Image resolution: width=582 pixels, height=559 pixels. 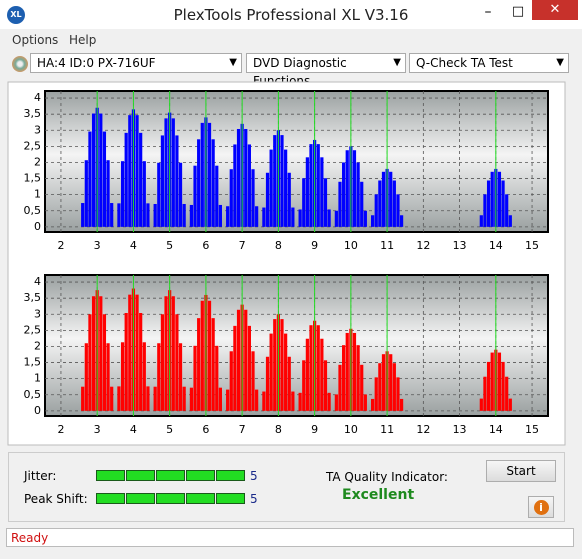 I want to click on info-button: i, so click(x=541, y=507).